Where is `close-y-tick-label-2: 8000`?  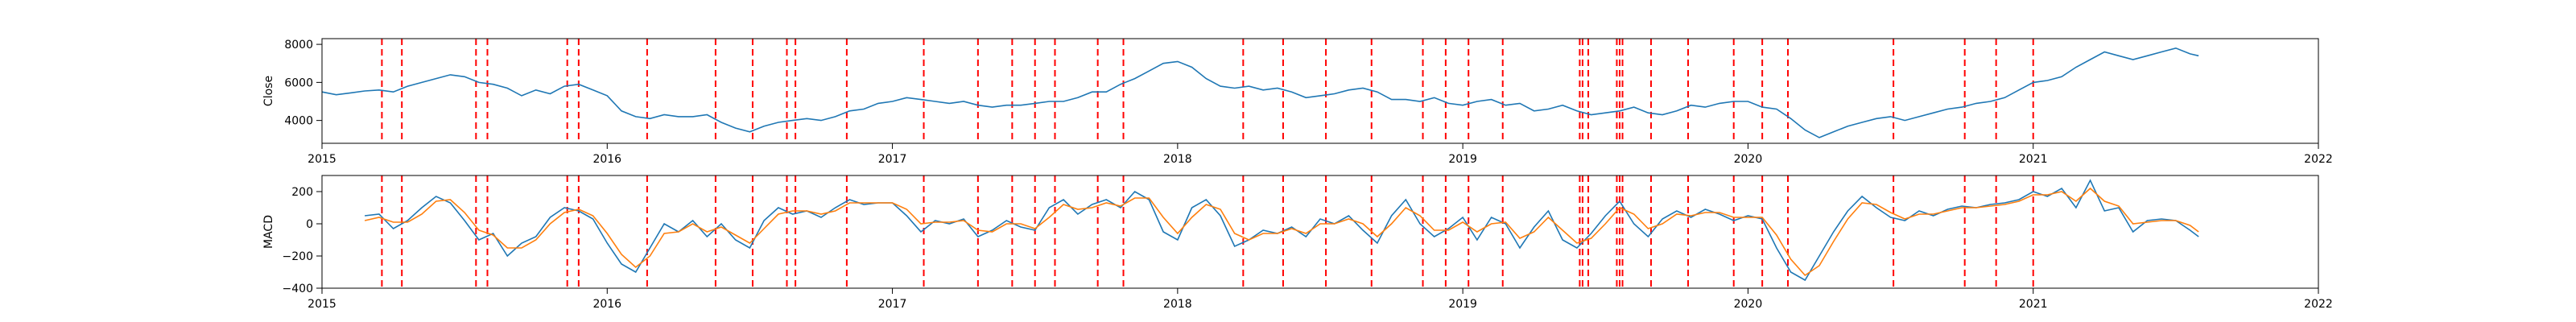
close-y-tick-label-2: 8000 is located at coordinates (298, 45).